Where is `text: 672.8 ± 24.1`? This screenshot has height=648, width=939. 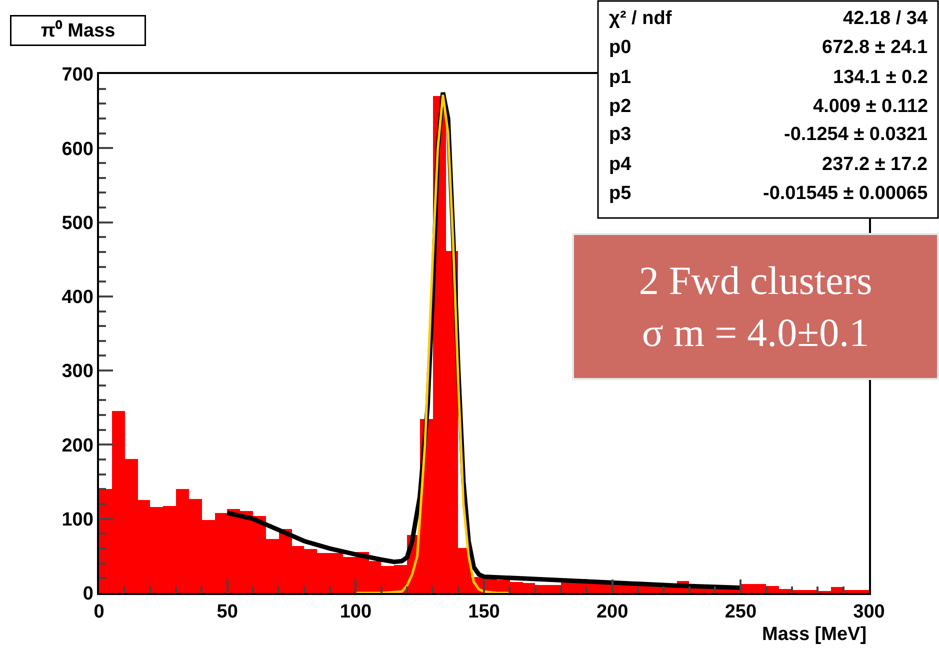
text: 672.8 ± 24.1 is located at coordinates (875, 47).